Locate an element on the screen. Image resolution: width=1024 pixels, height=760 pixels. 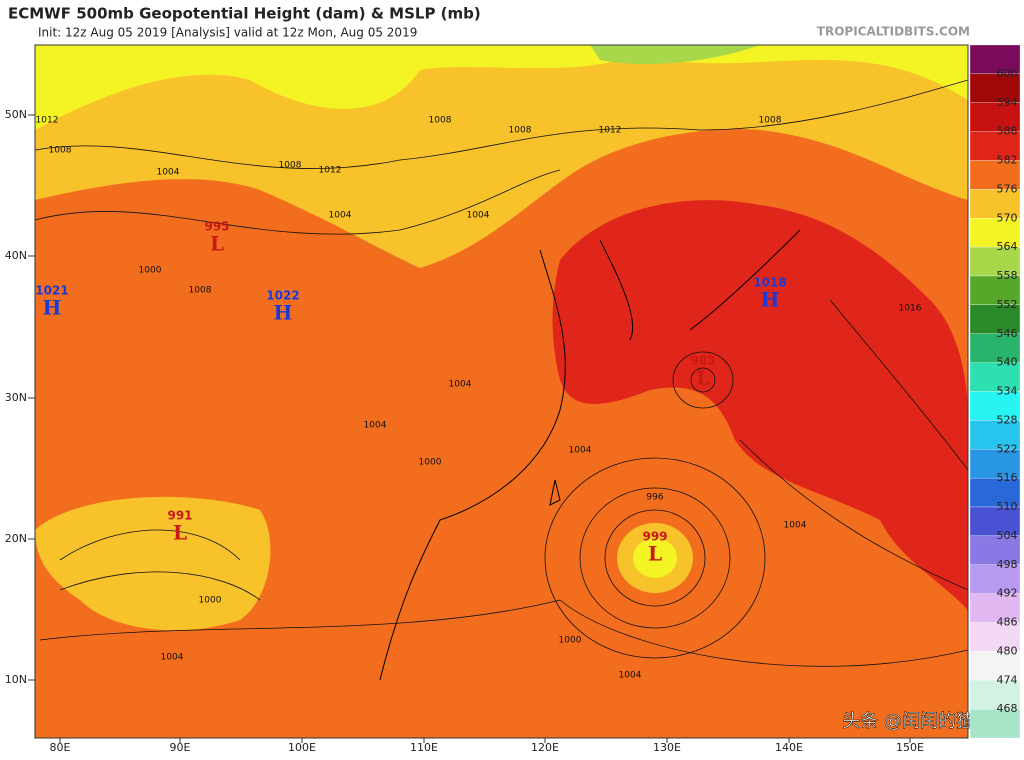
colorbar-label: 522 is located at coordinates (1007, 448).